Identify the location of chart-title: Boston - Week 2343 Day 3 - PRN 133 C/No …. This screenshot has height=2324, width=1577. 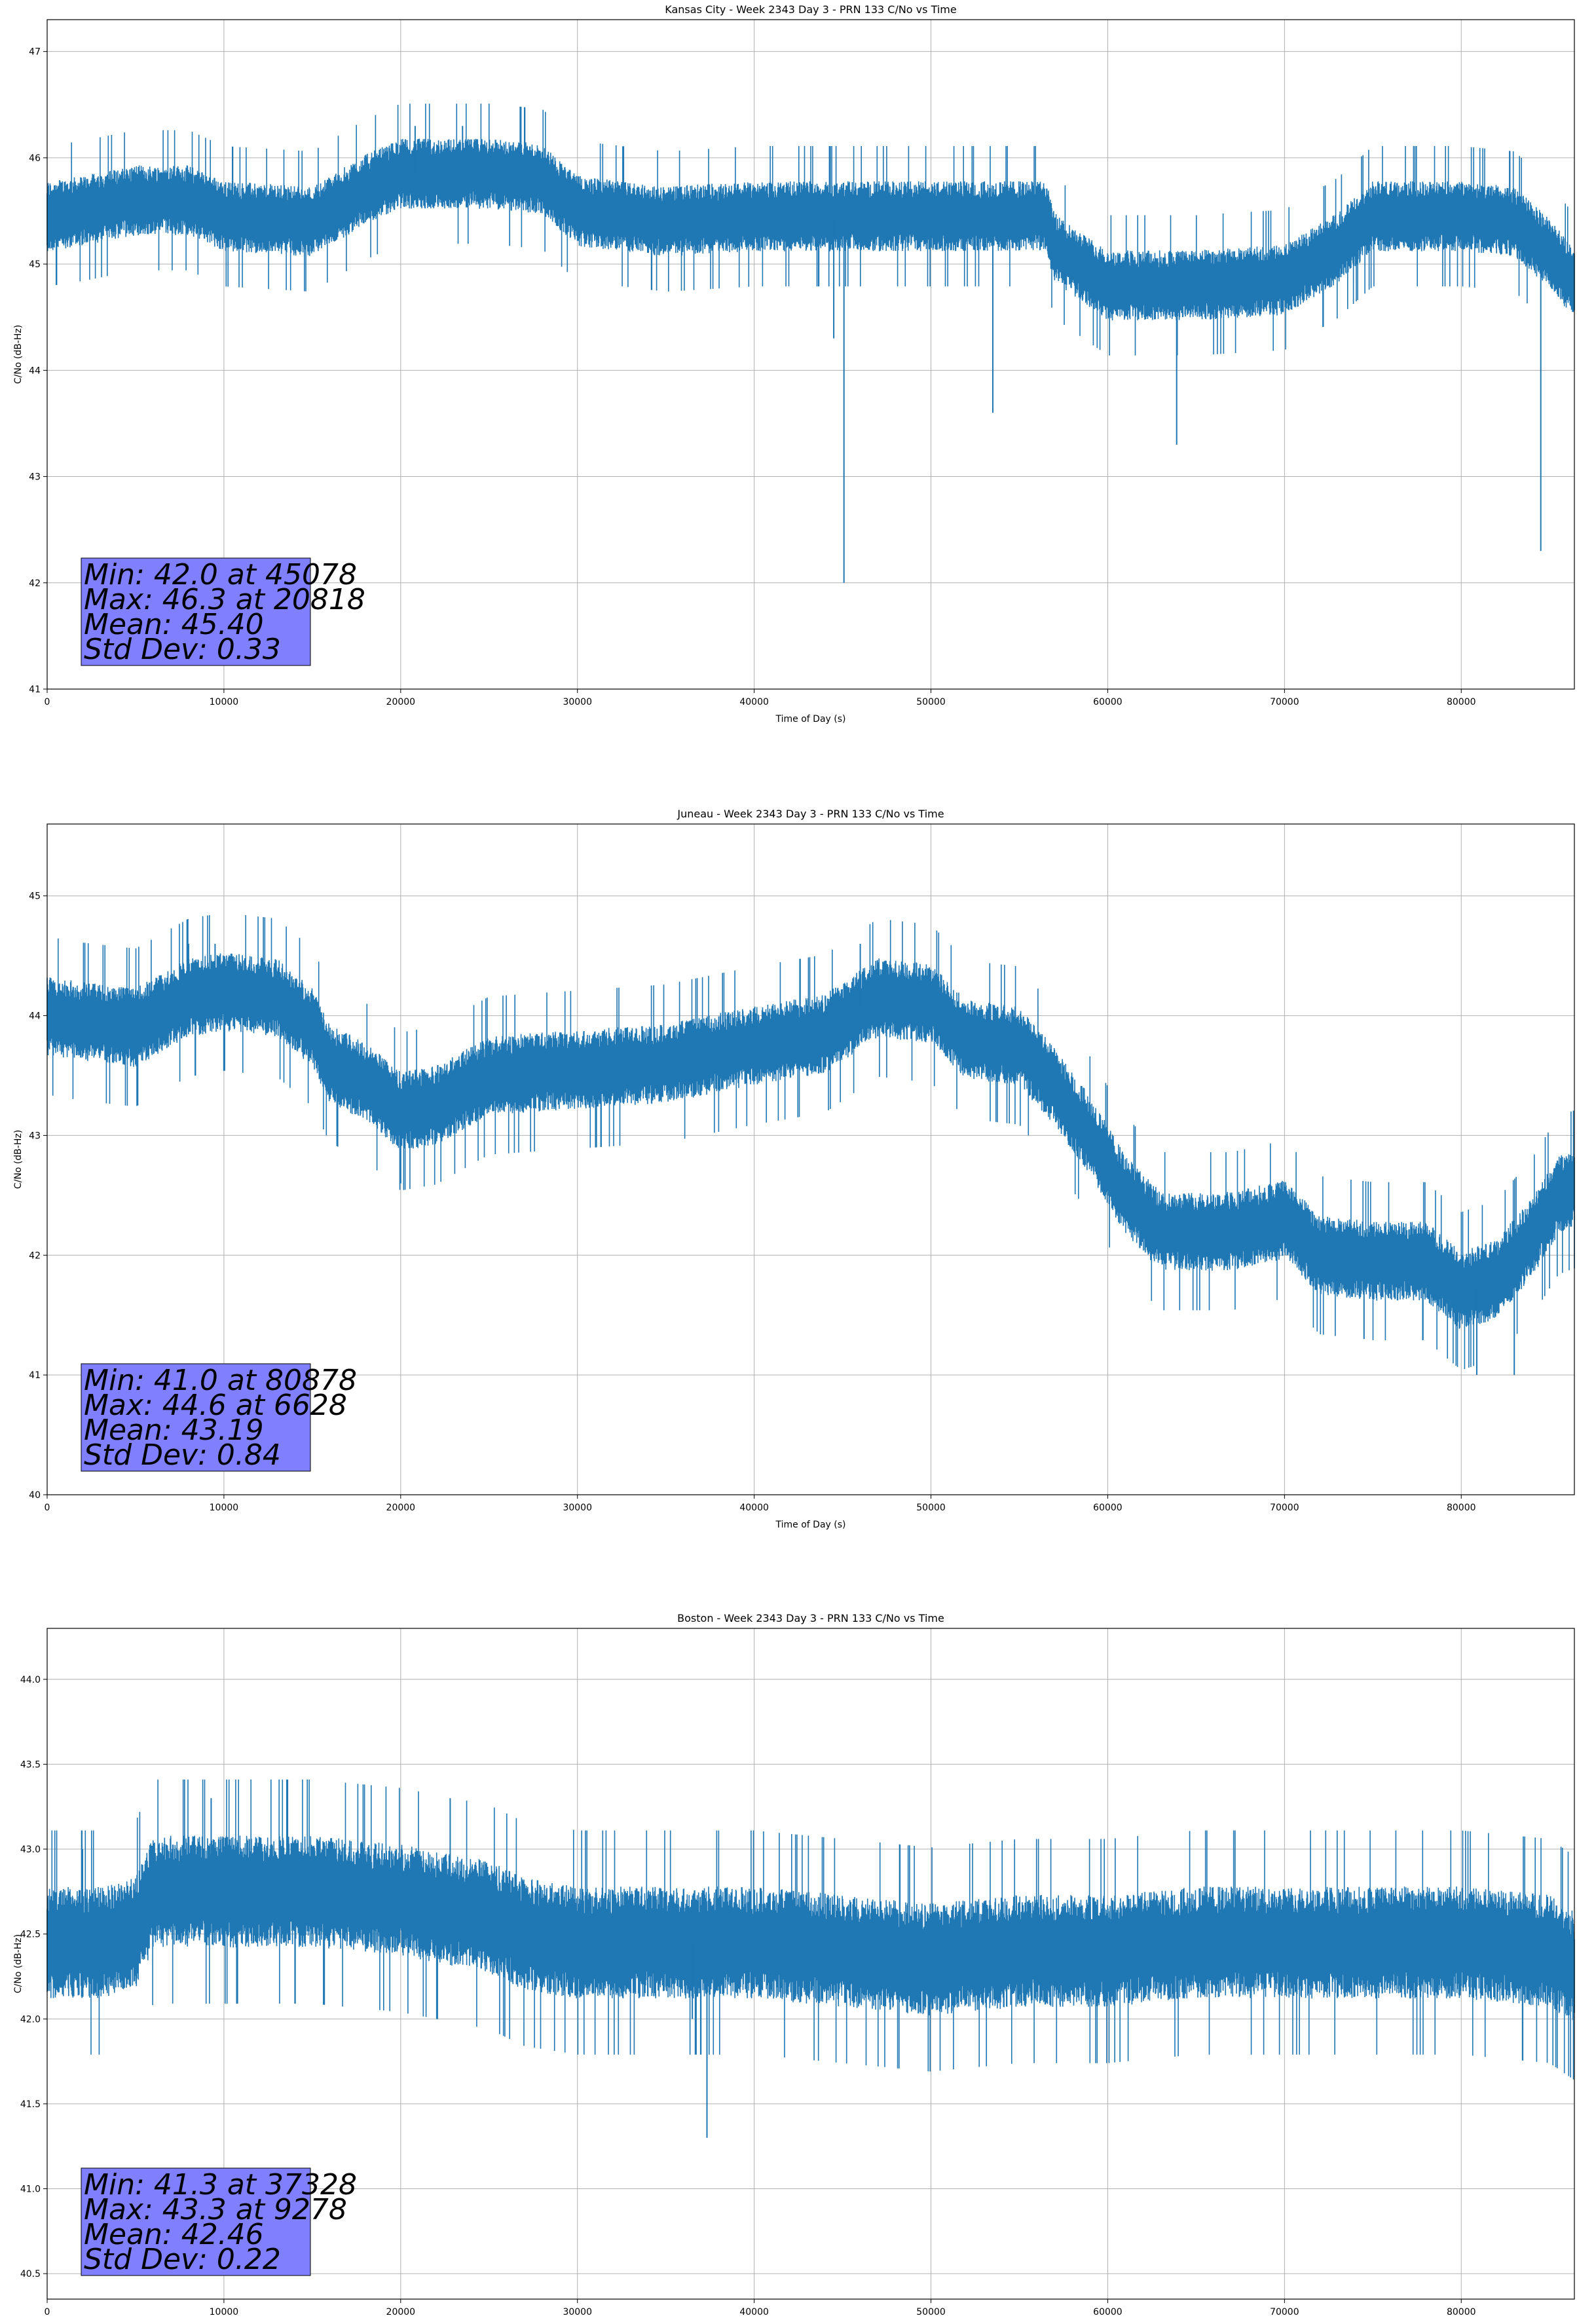
(810, 1618).